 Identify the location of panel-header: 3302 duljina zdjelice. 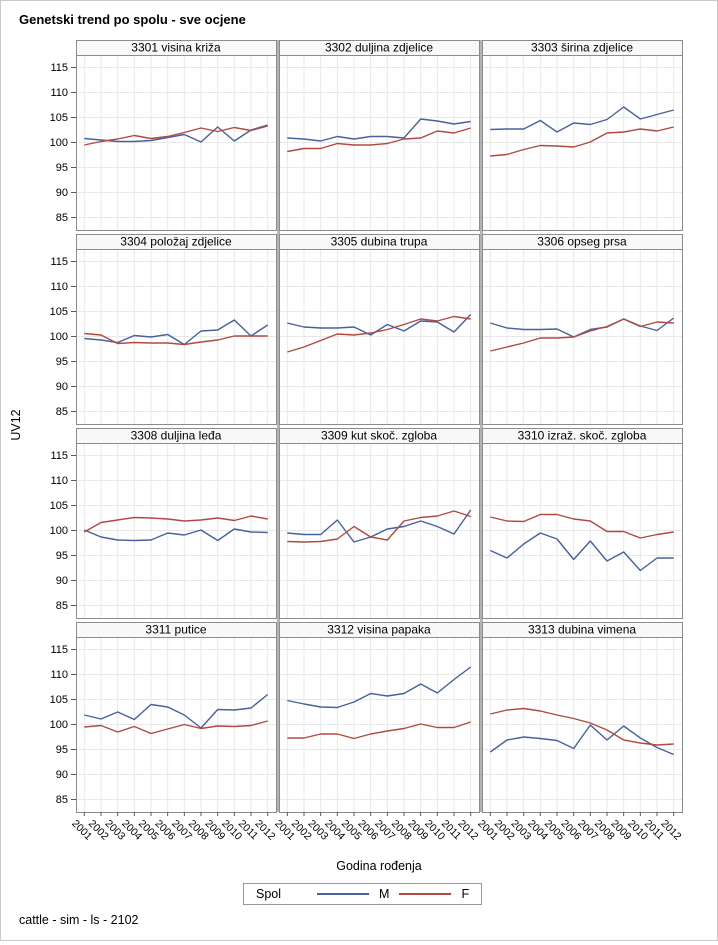
(379, 48).